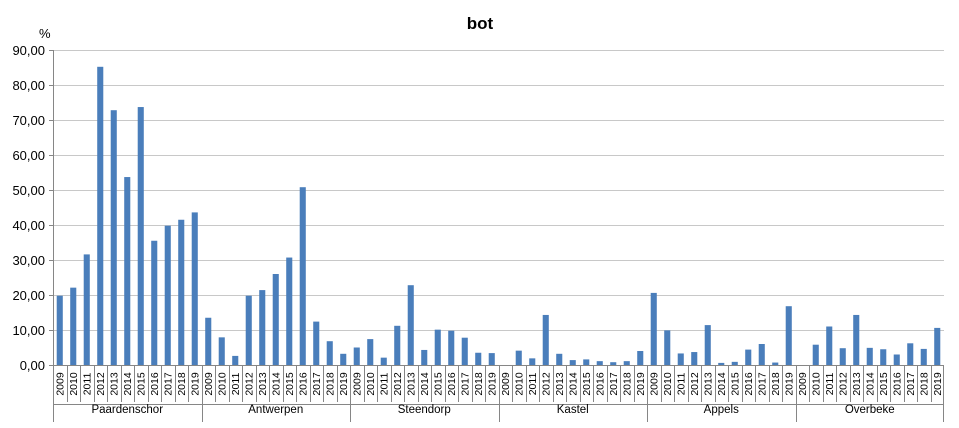  I want to click on y-tick-label: 50,00, so click(28, 190).